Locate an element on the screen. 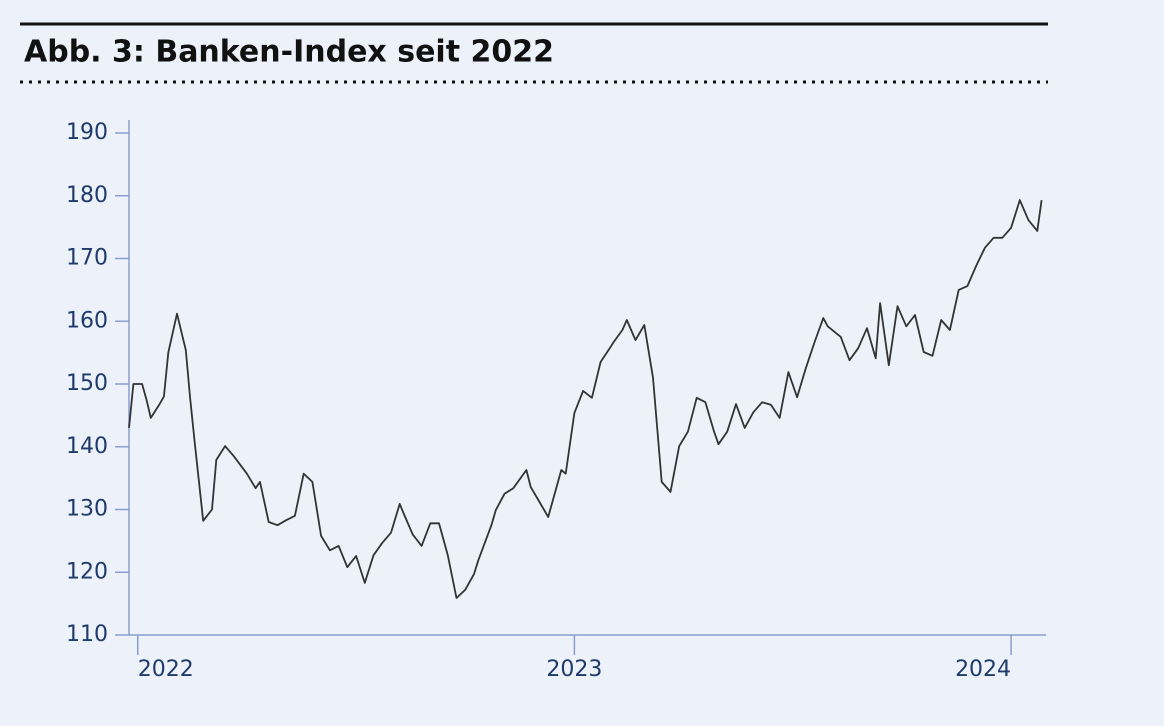 The image size is (1164, 726). x-tick-label: 2022 is located at coordinates (166, 669).